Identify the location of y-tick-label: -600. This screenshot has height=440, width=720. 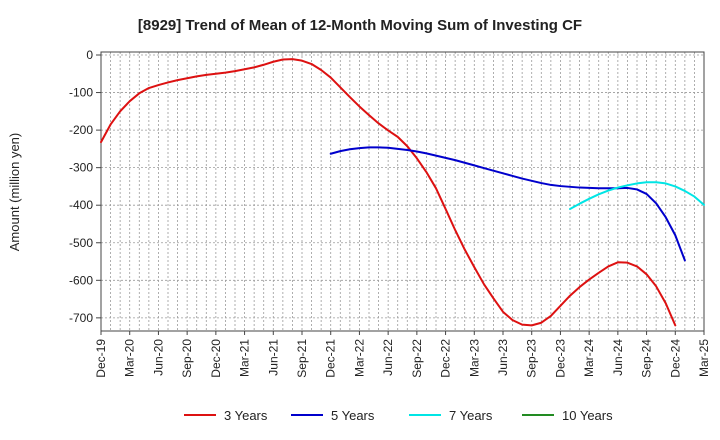
(81, 280).